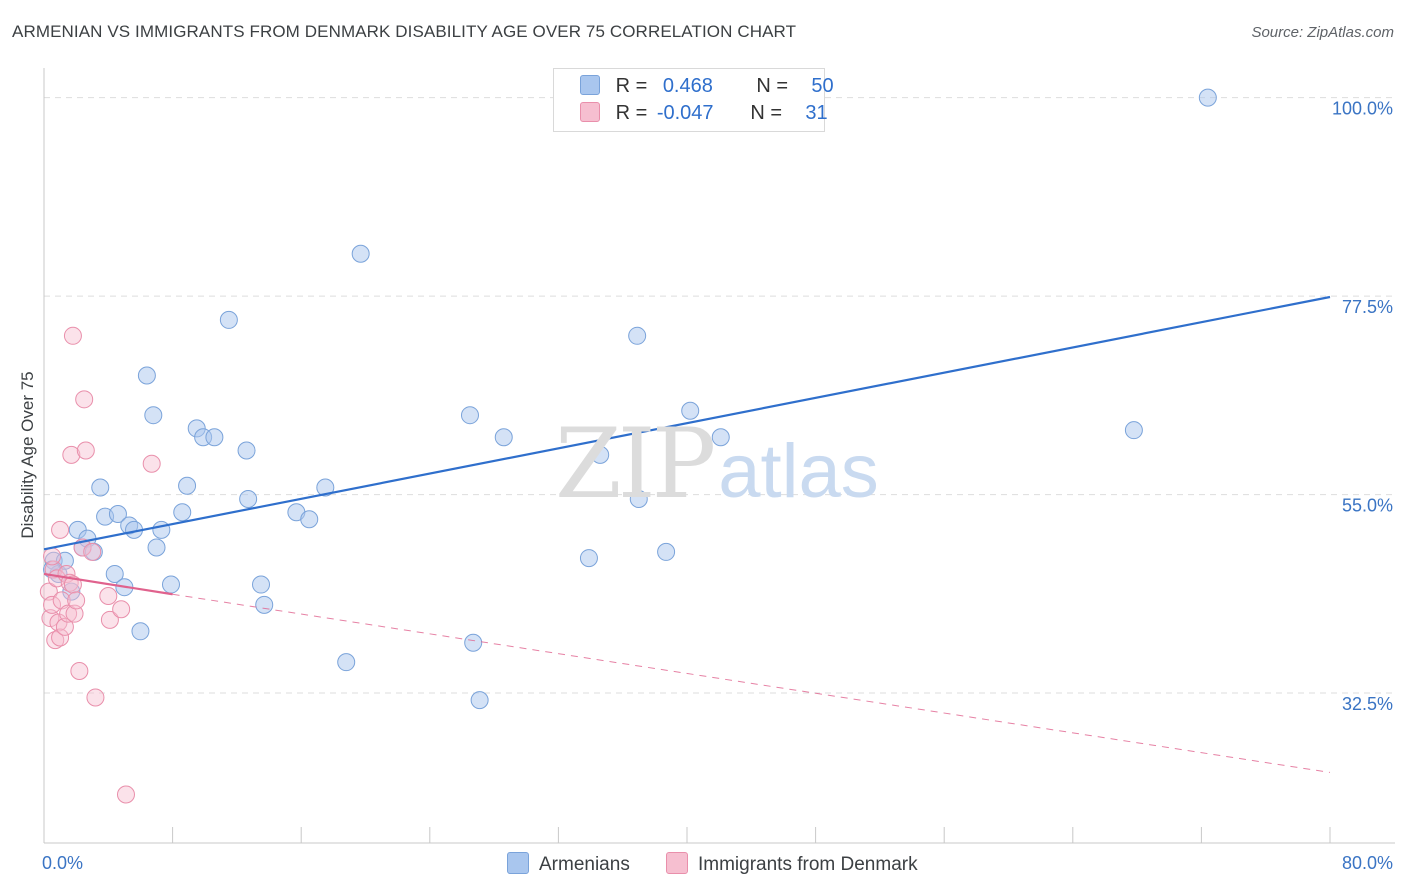 The width and height of the screenshot is (1406, 892). What do you see at coordinates (27, 454) in the screenshot?
I see `y-axis-title: Disability Age Over 75` at bounding box center [27, 454].